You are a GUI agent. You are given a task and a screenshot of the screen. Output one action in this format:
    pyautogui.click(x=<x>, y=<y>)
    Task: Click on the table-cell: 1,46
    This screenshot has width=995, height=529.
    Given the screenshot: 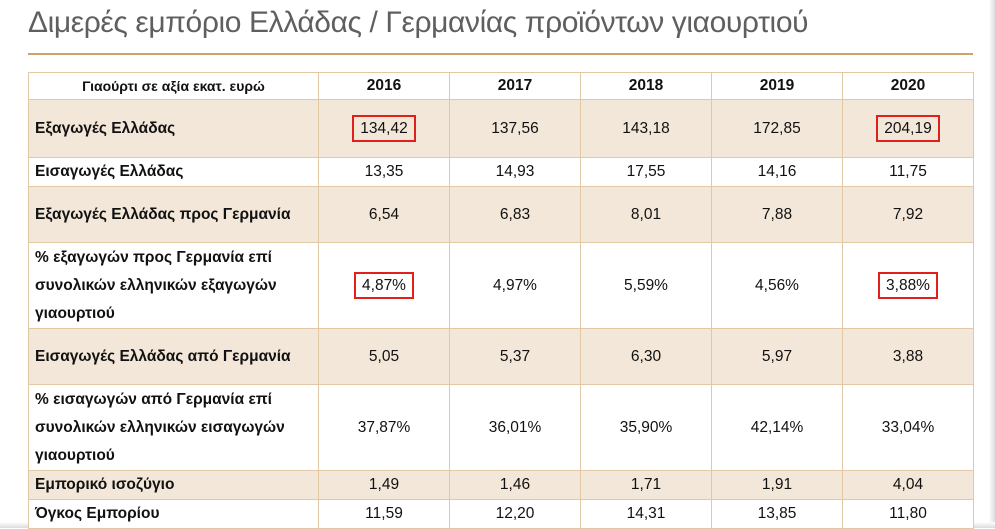 What is the action you would take?
    pyautogui.click(x=515, y=485)
    